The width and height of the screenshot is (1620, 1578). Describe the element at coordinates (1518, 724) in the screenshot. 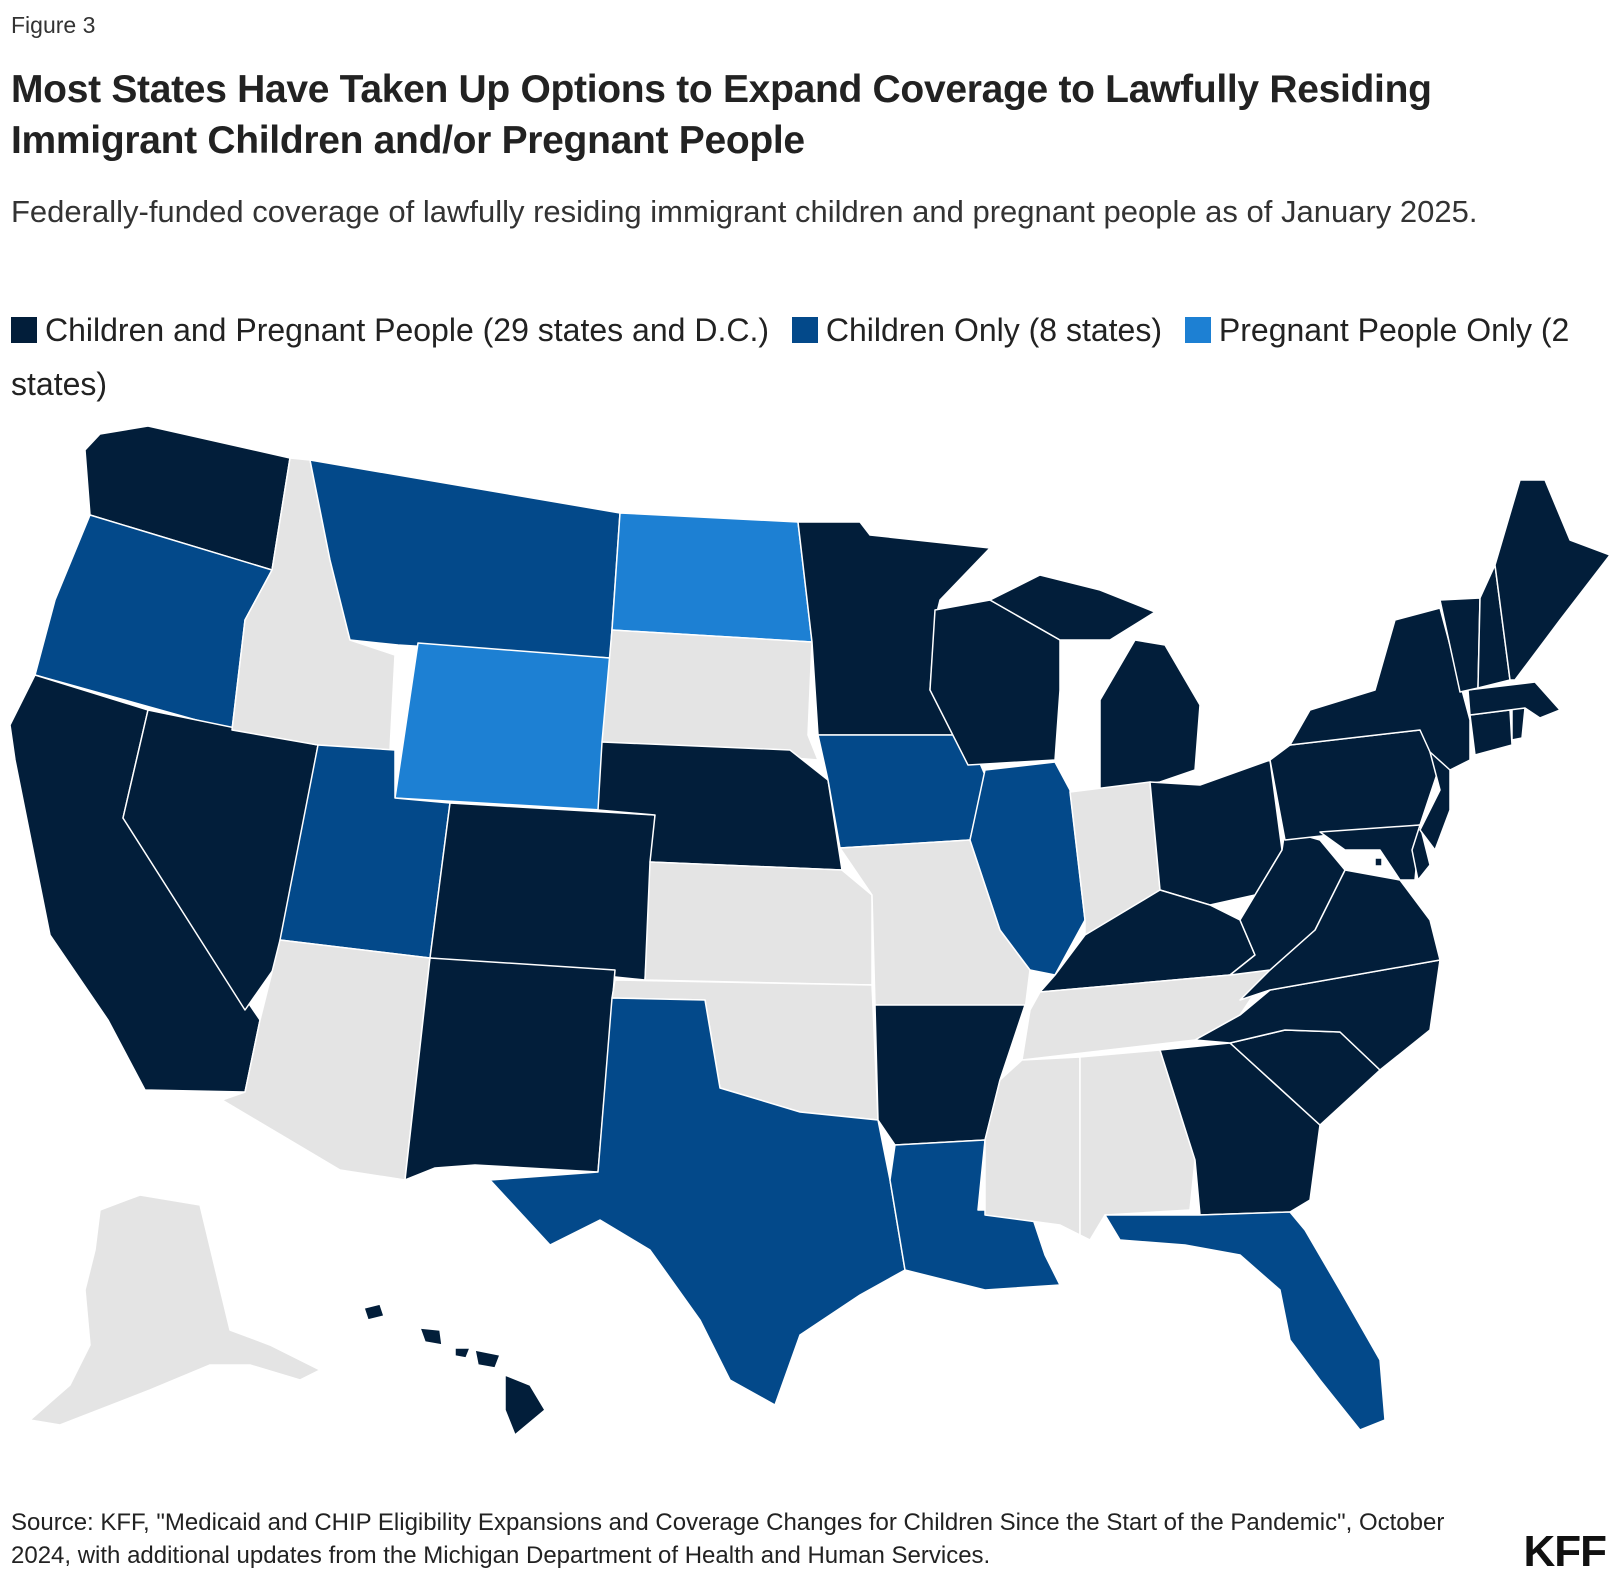

I see `state-RI` at that location.